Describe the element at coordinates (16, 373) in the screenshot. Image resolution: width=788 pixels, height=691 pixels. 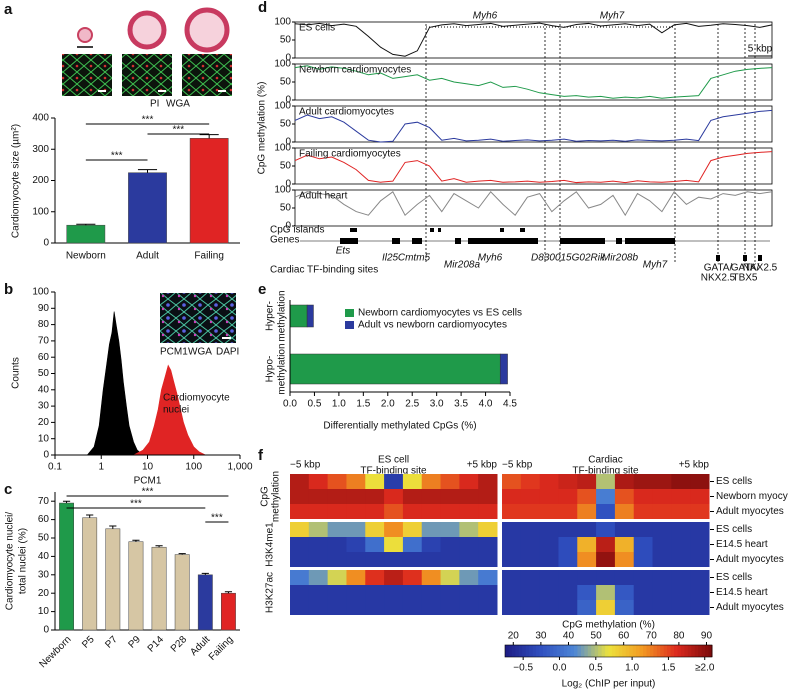
I see `axis-title: Counts` at that location.